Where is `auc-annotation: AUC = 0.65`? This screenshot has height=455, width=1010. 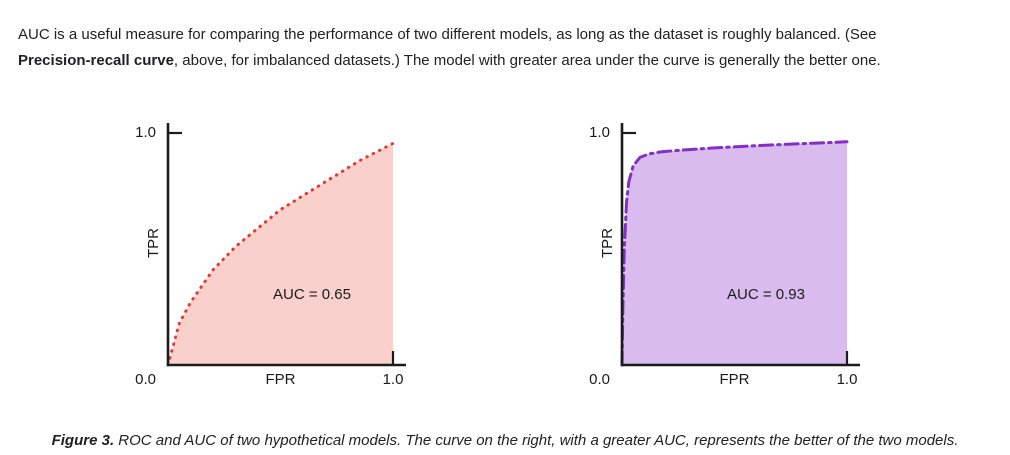 auc-annotation: AUC = 0.65 is located at coordinates (312, 294).